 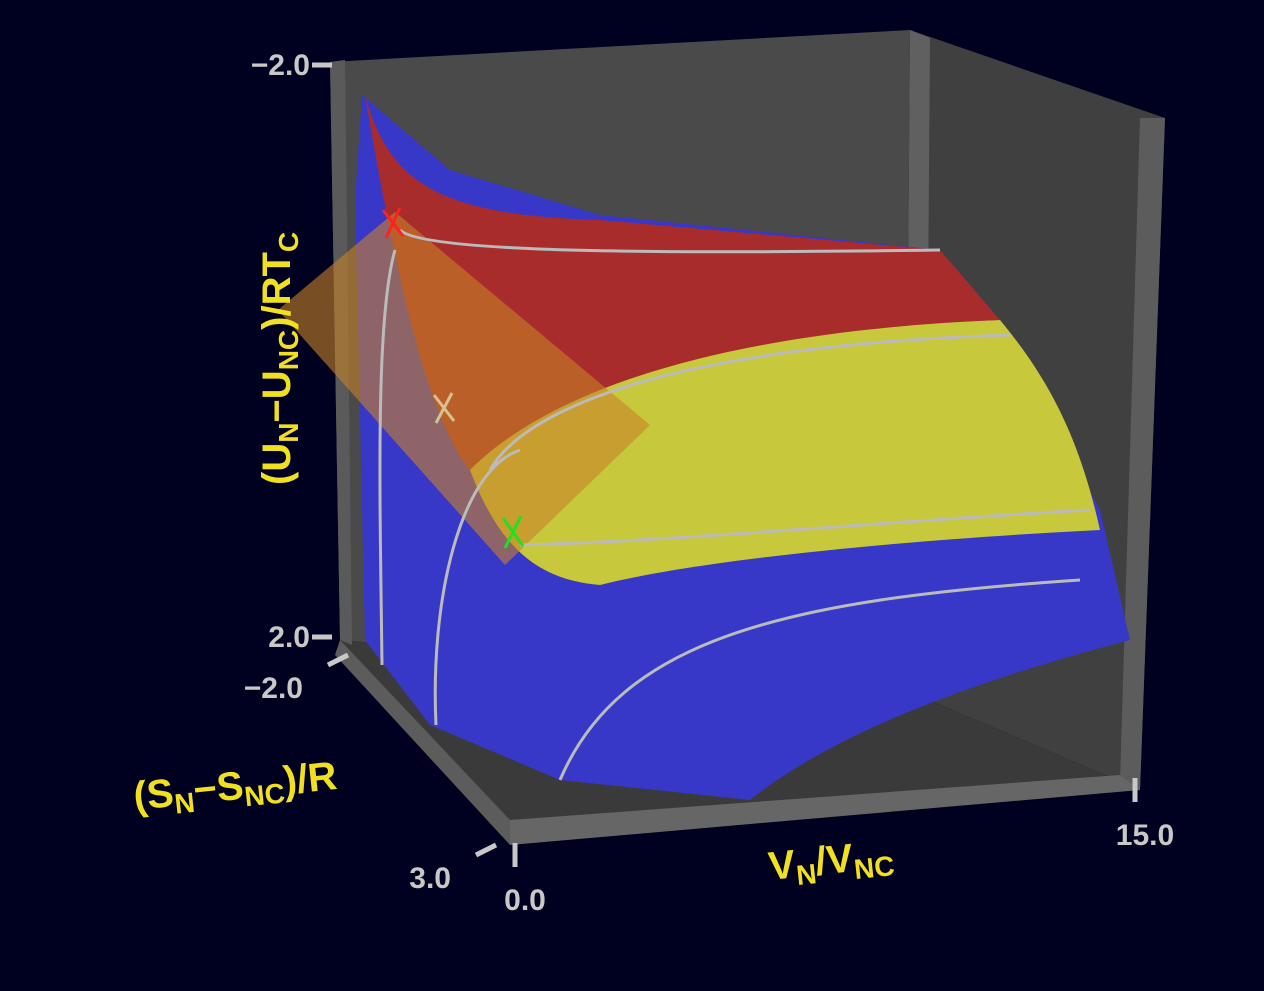 I want to click on x-axis-label: VN/VNC, so click(x=831, y=863).